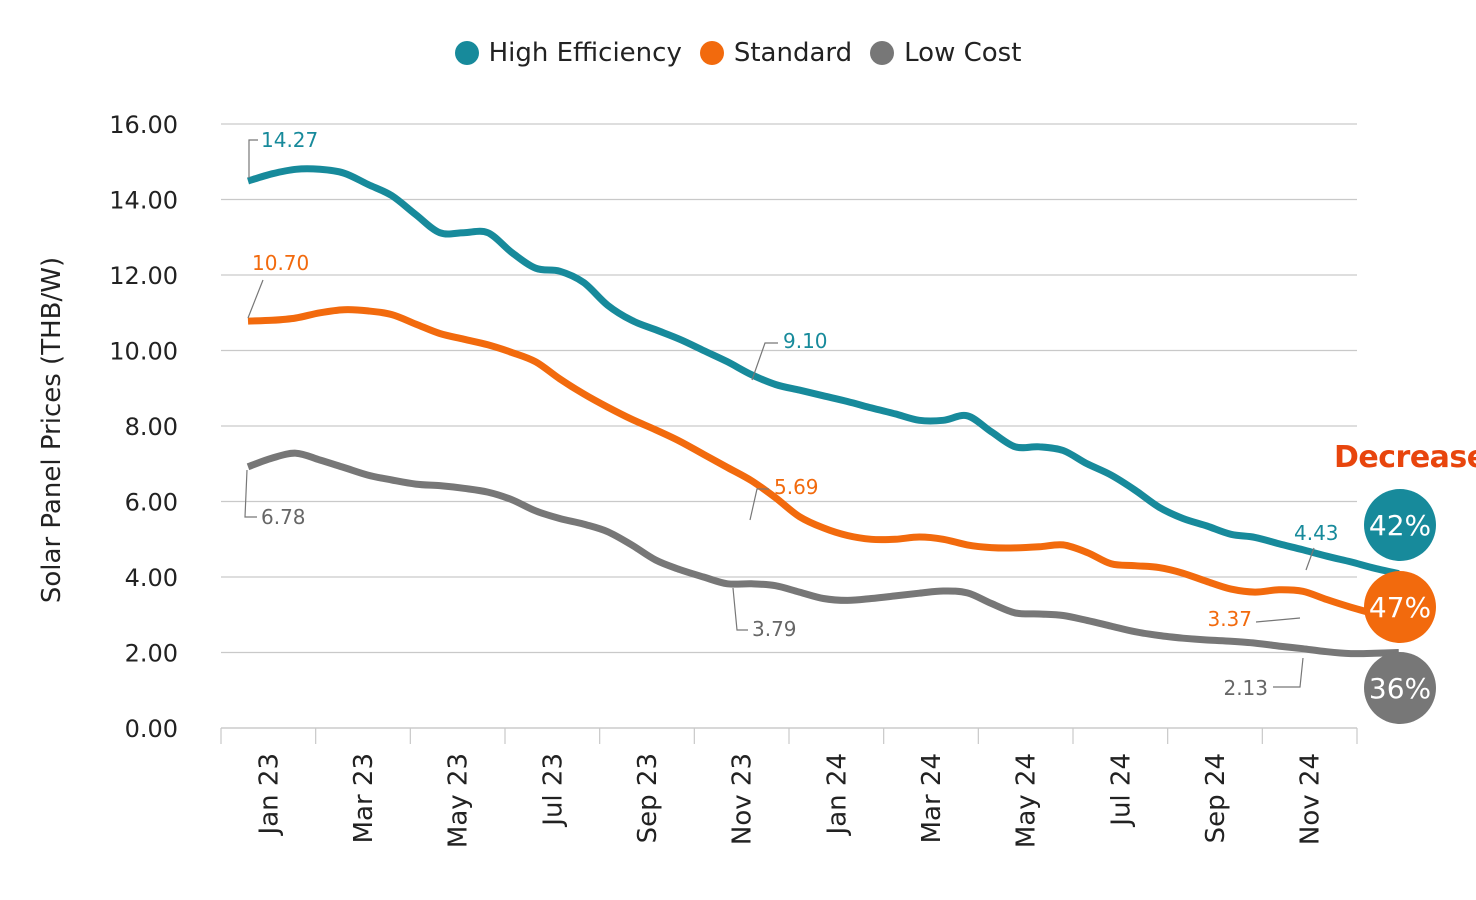  What do you see at coordinates (648, 798) in the screenshot?
I see `x-tick-label: Sep 23` at bounding box center [648, 798].